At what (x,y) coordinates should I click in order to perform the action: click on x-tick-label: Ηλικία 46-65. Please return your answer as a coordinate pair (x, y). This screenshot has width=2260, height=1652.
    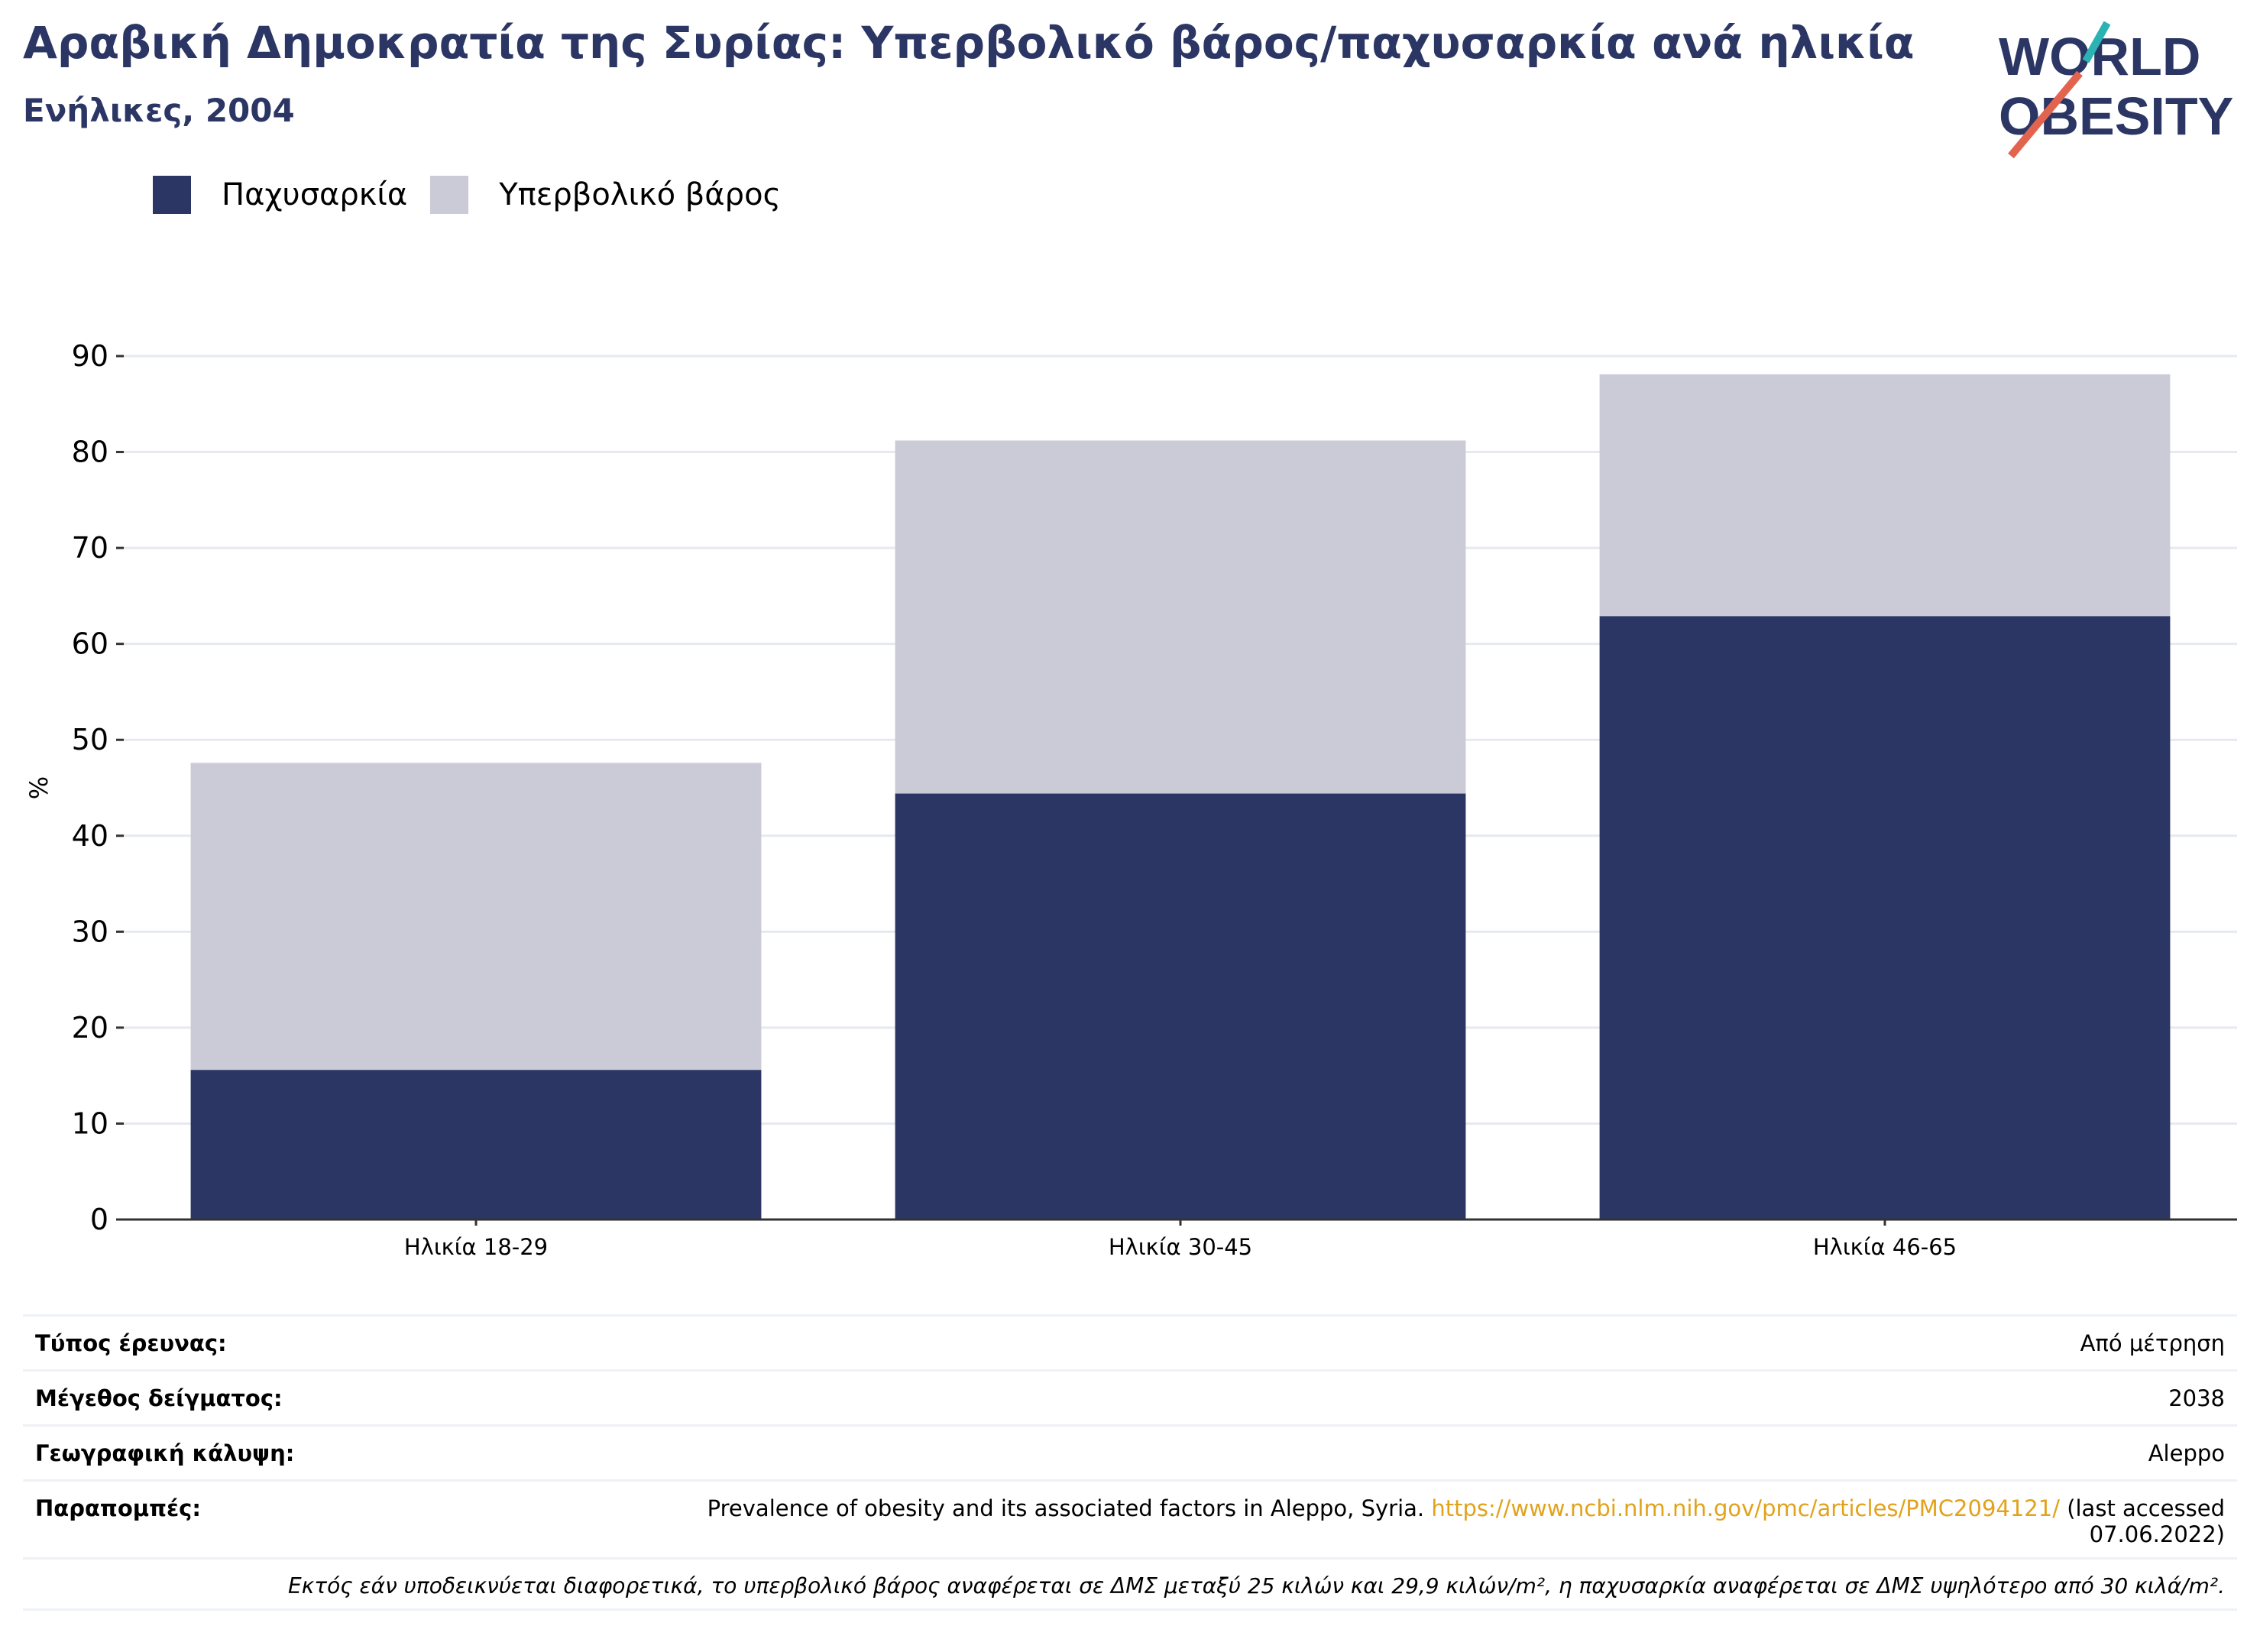
    Looking at the image, I should click on (1885, 1247).